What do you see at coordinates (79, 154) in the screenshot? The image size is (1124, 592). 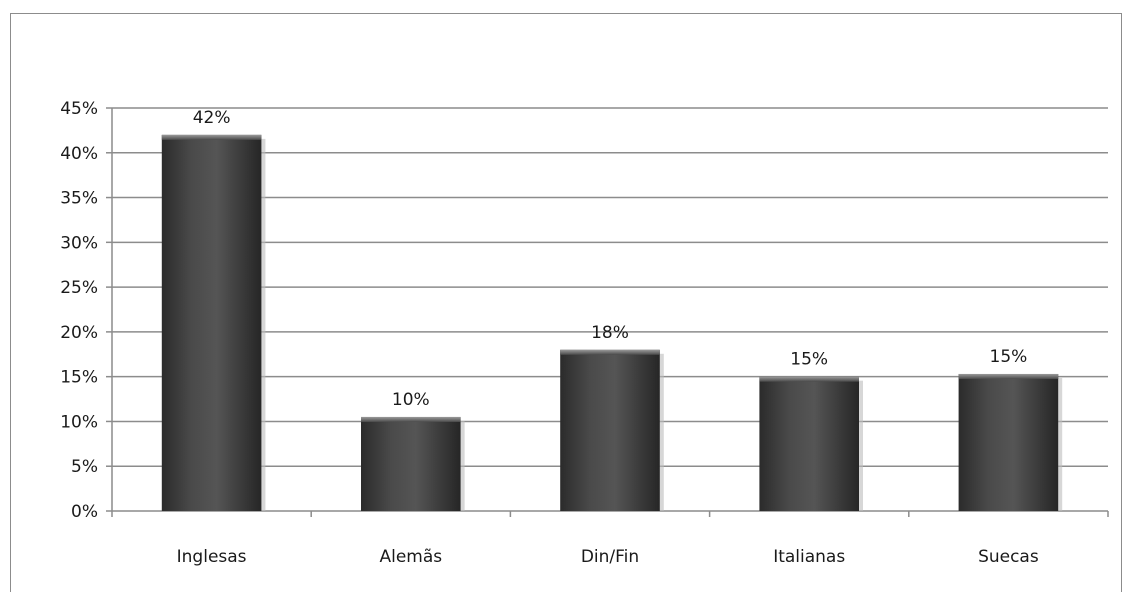 I see `y-tick-label: 40%` at bounding box center [79, 154].